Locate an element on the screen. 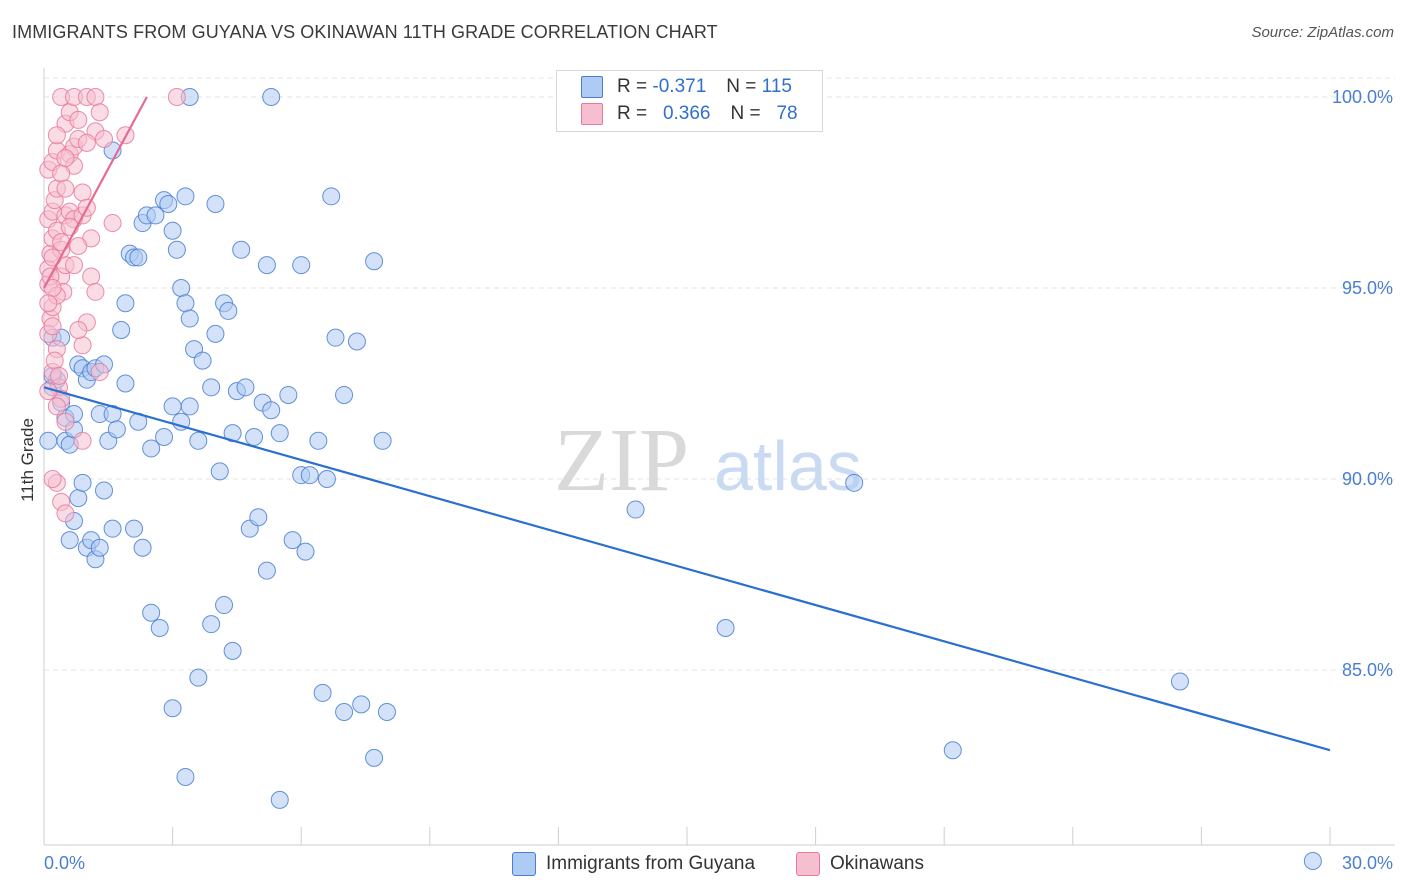 The image size is (1406, 892). legend-row-guyana: R = -0.371 N = 115 is located at coordinates (686, 87).